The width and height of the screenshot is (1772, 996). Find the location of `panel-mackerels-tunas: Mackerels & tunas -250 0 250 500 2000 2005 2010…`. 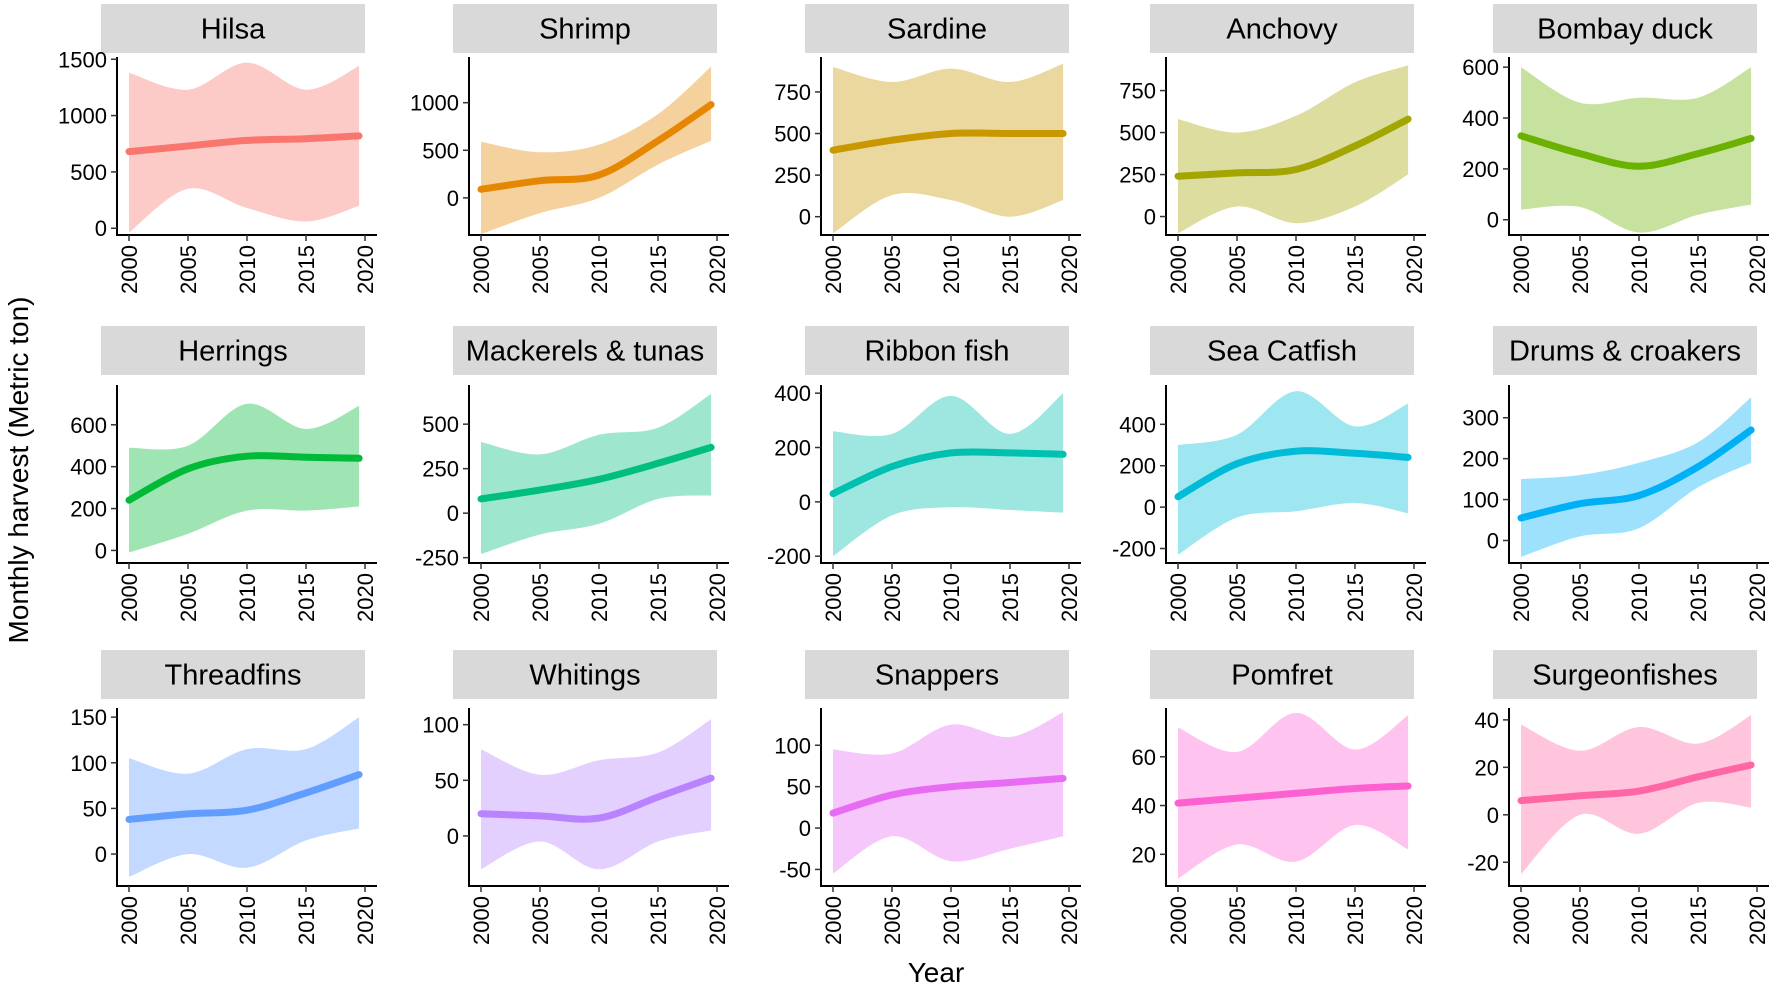

panel-mackerels-tunas: Mackerels & tunas -250 0 250 500 2000 2005 2010… is located at coordinates (572, 474).